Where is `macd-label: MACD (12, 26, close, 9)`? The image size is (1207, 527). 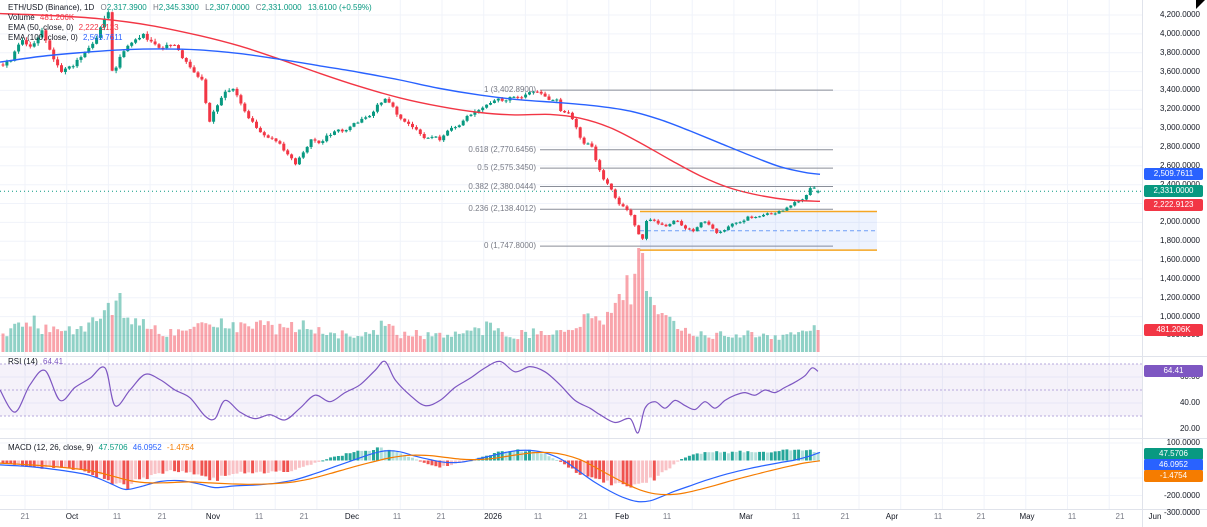 macd-label: MACD (12, 26, close, 9) is located at coordinates (51, 447).